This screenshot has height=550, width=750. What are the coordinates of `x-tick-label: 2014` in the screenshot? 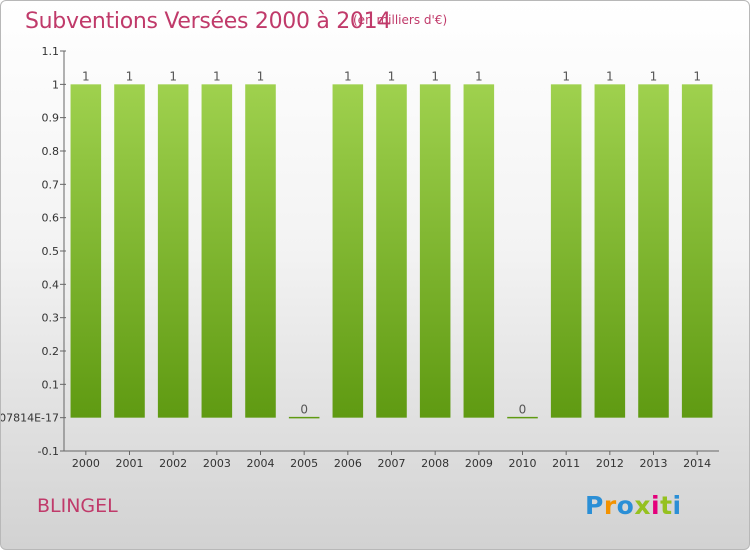 It's located at (697, 463).